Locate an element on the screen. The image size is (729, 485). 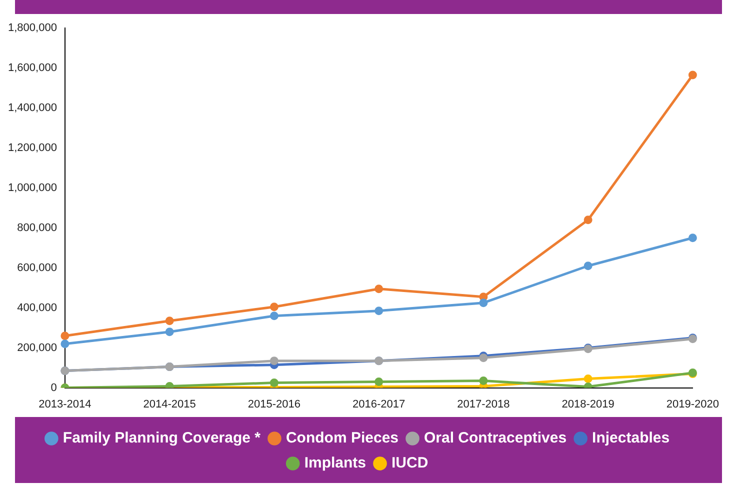
legend-label: Family Planning Coverage * is located at coordinates (161, 438).